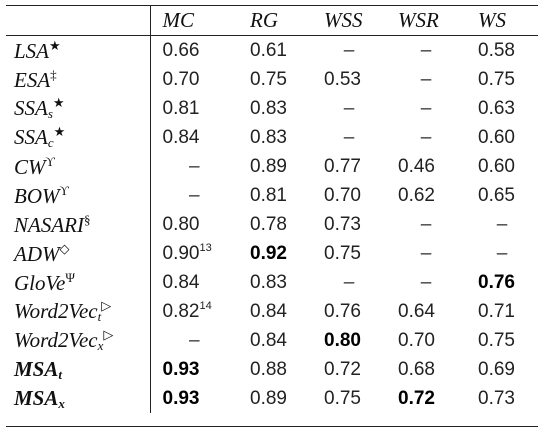  I want to click on column-header-rg: RG, so click(264, 19).